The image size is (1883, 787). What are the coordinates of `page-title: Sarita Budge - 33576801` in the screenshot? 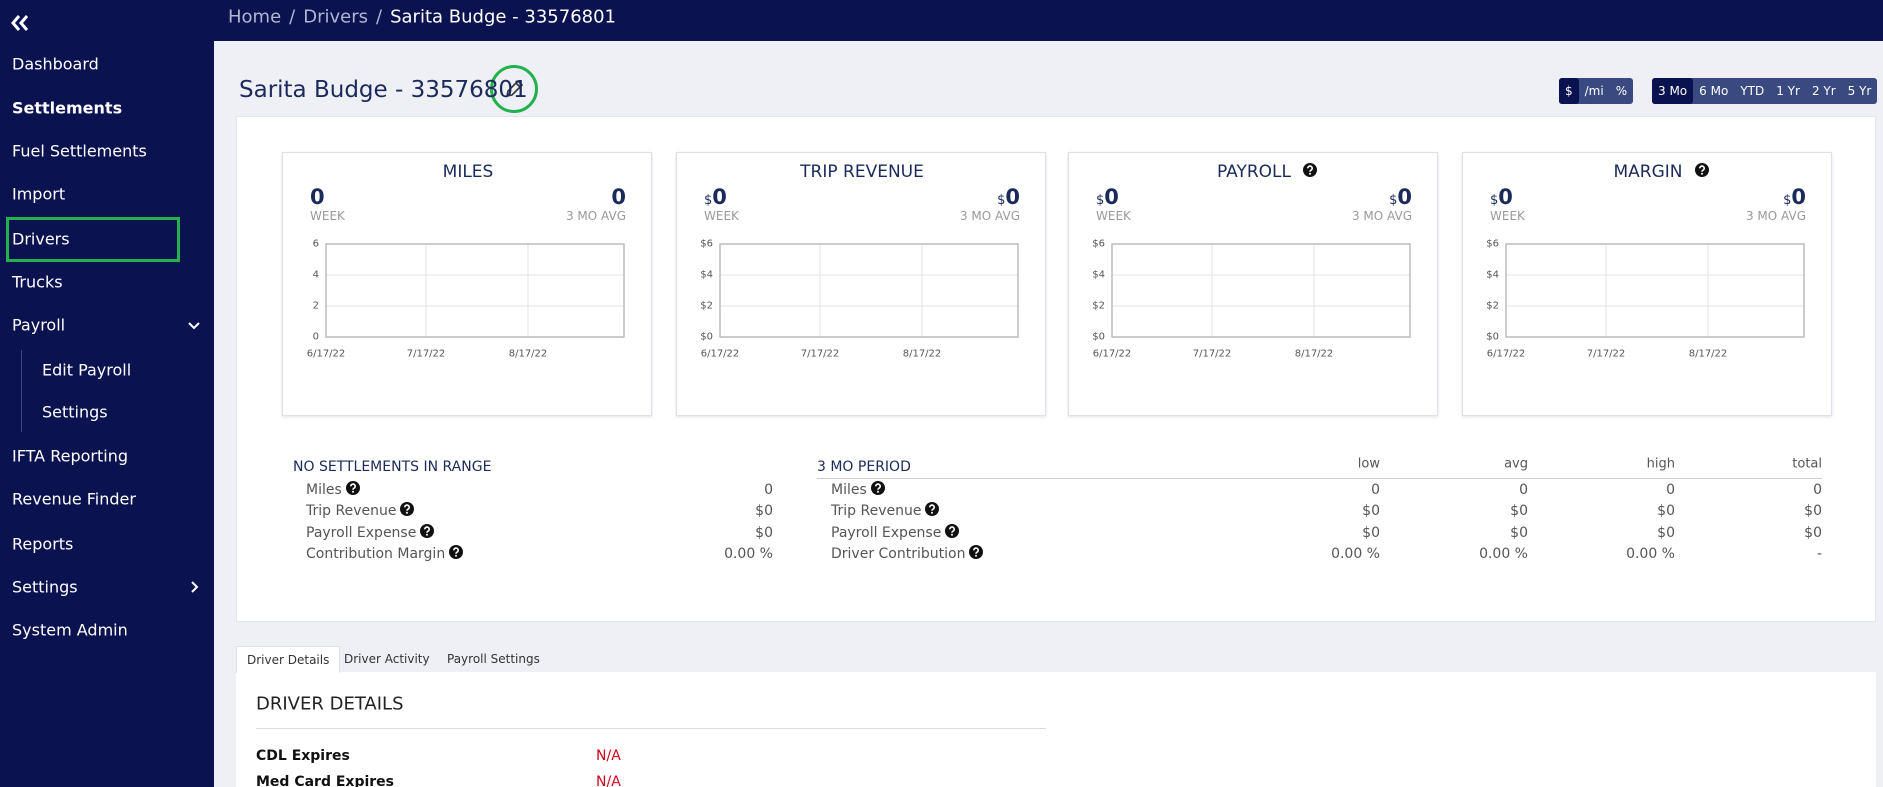 It's located at (383, 90).